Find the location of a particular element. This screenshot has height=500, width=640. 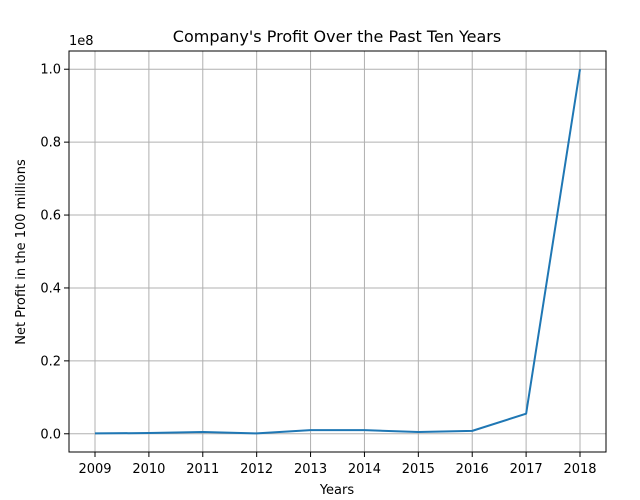

y-axis-scale-label: 1e8 is located at coordinates (81, 41).